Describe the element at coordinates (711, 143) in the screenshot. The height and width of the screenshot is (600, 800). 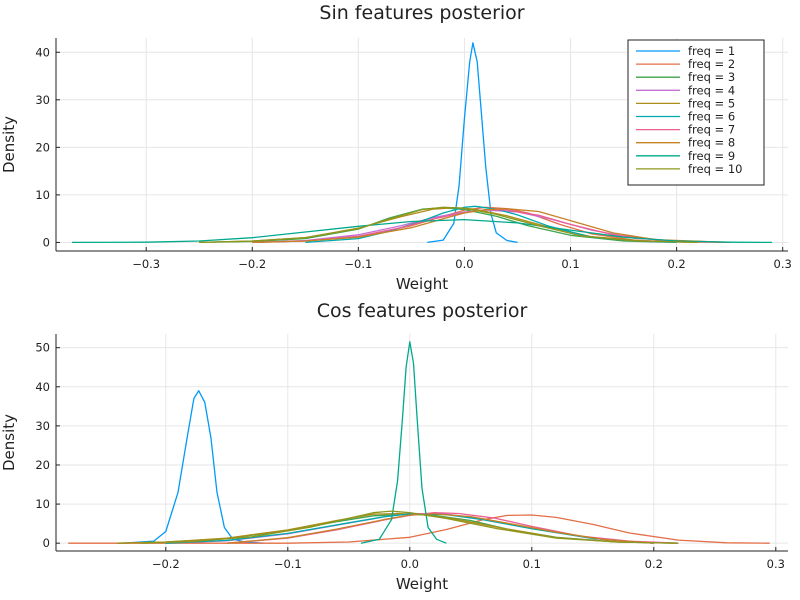
I see `legend-label: freq = 8` at that location.